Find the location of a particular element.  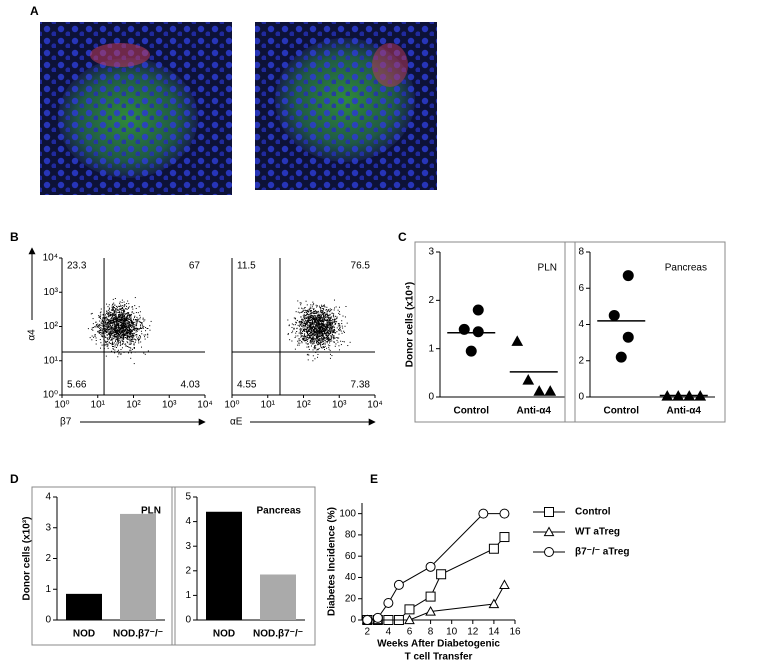

y-tick-label: 1 is located at coordinates (431, 348).